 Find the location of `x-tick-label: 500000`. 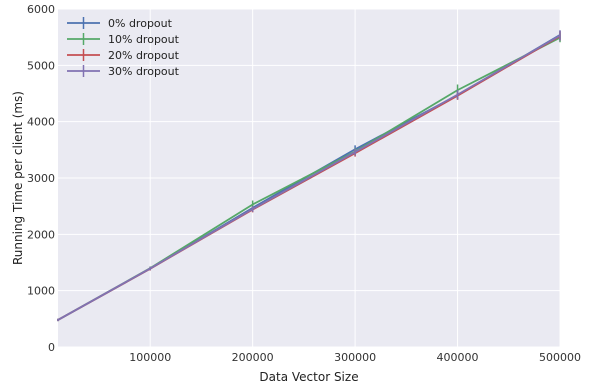

x-tick-label: 500000 is located at coordinates (560, 357).